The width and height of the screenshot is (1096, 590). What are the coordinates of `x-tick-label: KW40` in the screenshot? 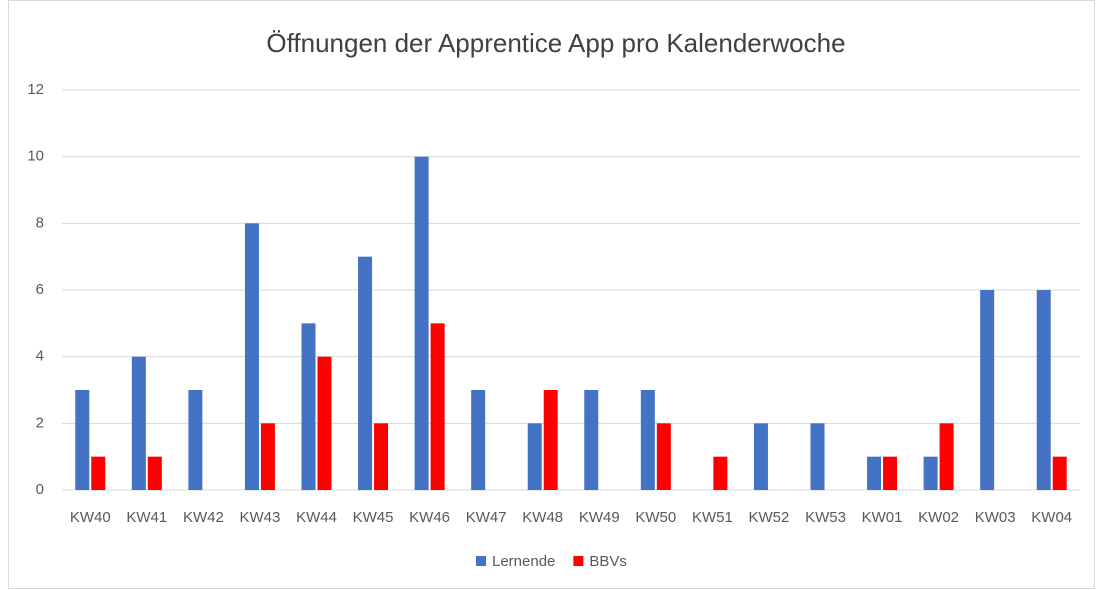 It's located at (90, 517).